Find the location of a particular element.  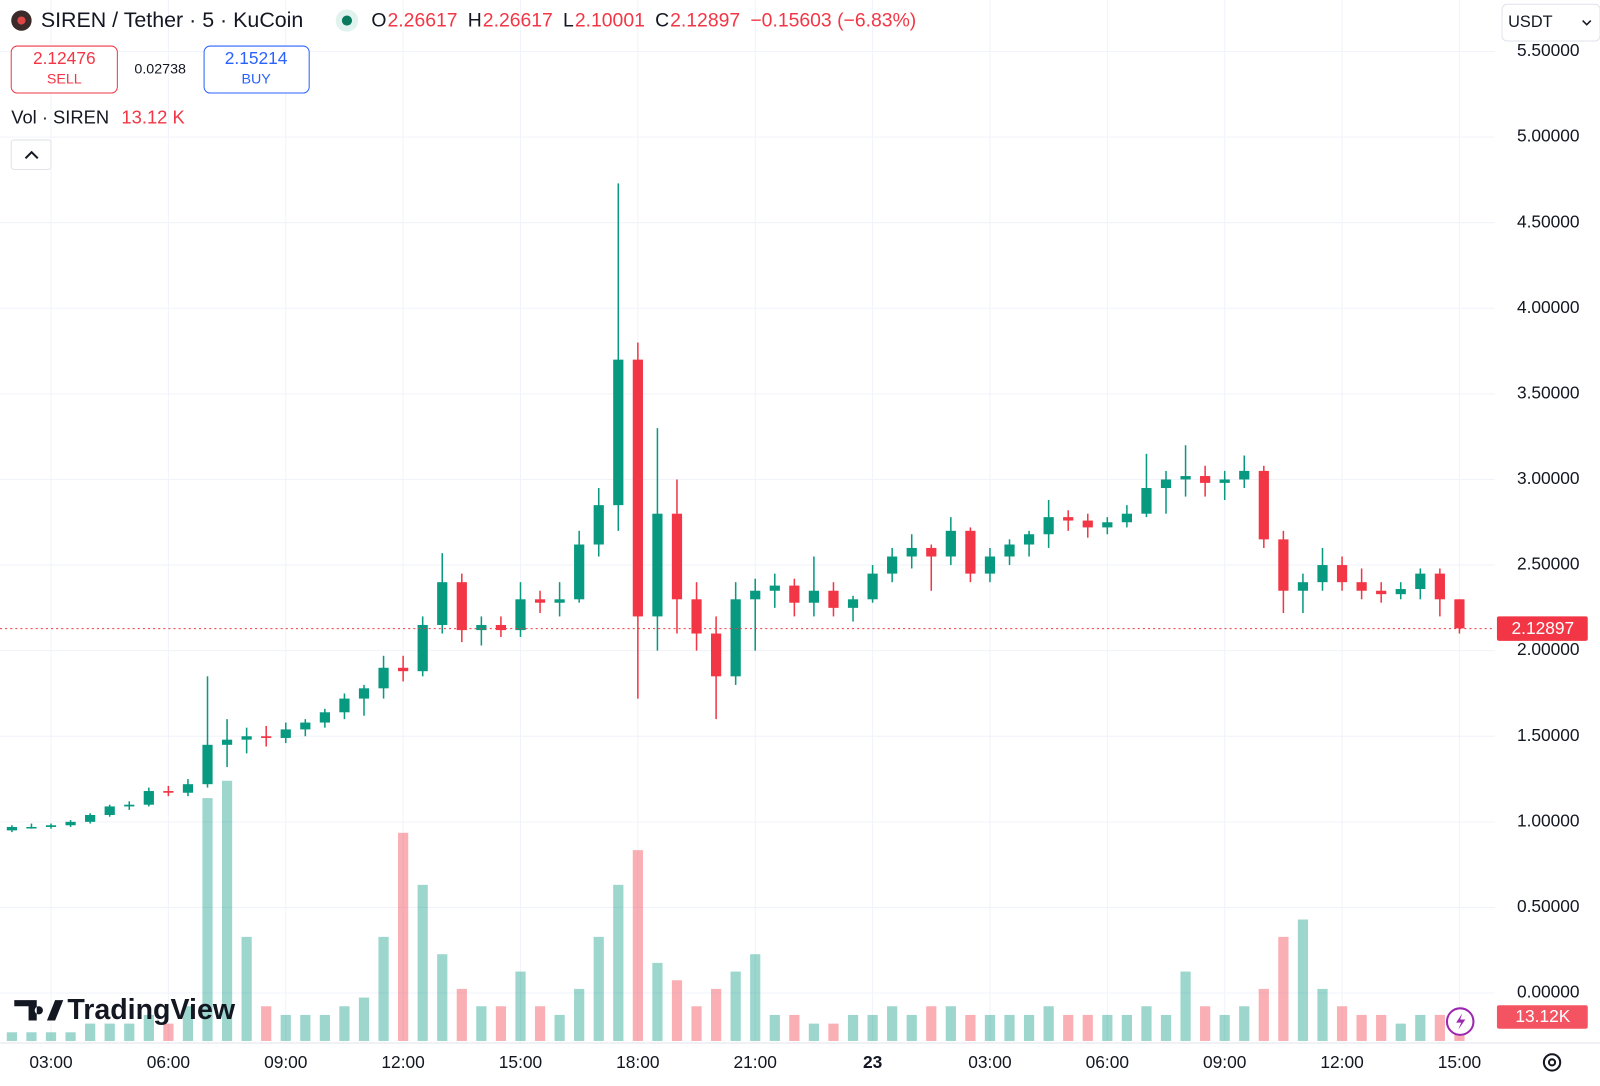

buy-button is located at coordinates (256, 69).